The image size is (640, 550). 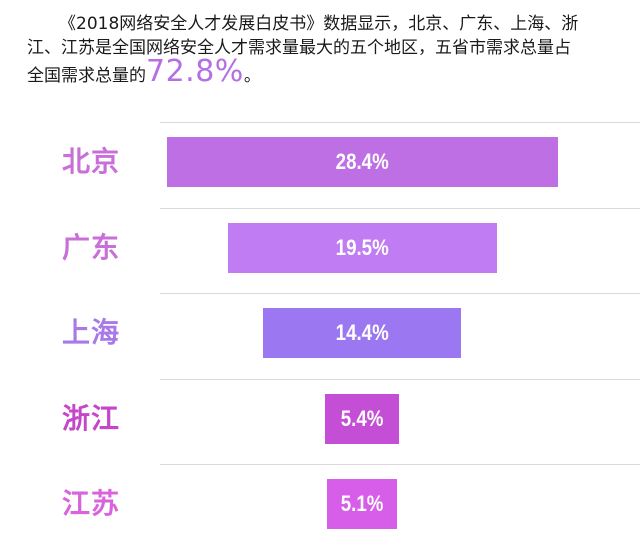 I want to click on bar: 19.5%, so click(x=362, y=248).